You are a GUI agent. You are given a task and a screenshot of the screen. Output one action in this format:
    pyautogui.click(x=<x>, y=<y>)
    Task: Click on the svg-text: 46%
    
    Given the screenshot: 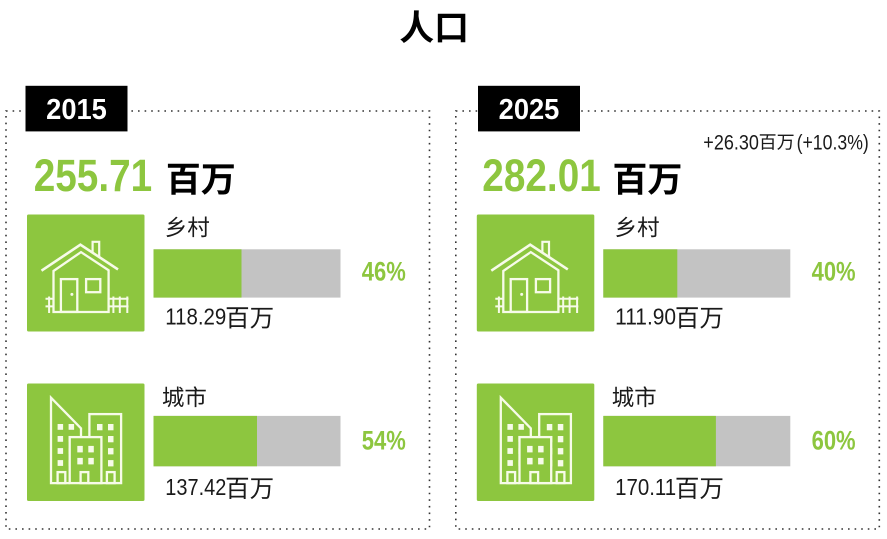 What is the action you would take?
    pyautogui.click(x=384, y=272)
    